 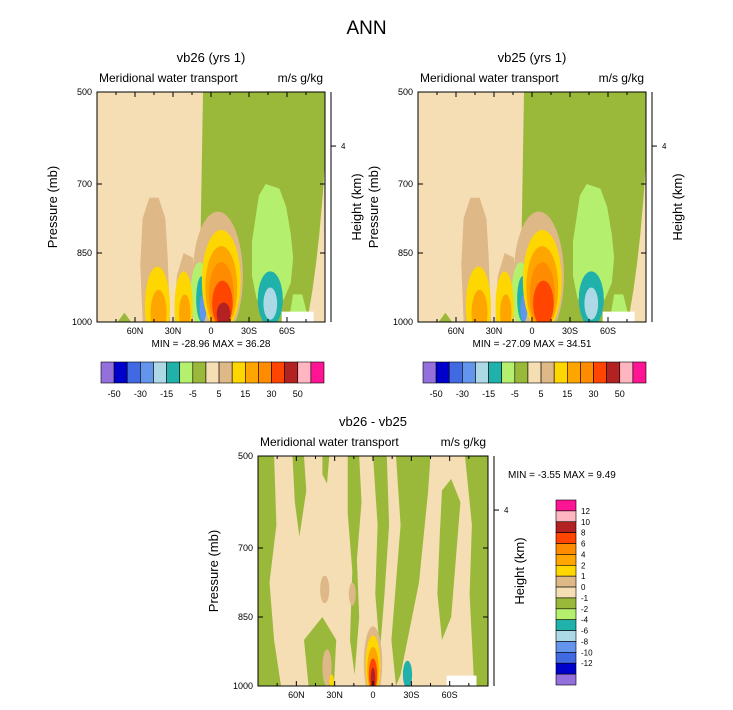 What do you see at coordinates (331, 680) in the screenshot?
I see `diff-yellow-small` at bounding box center [331, 680].